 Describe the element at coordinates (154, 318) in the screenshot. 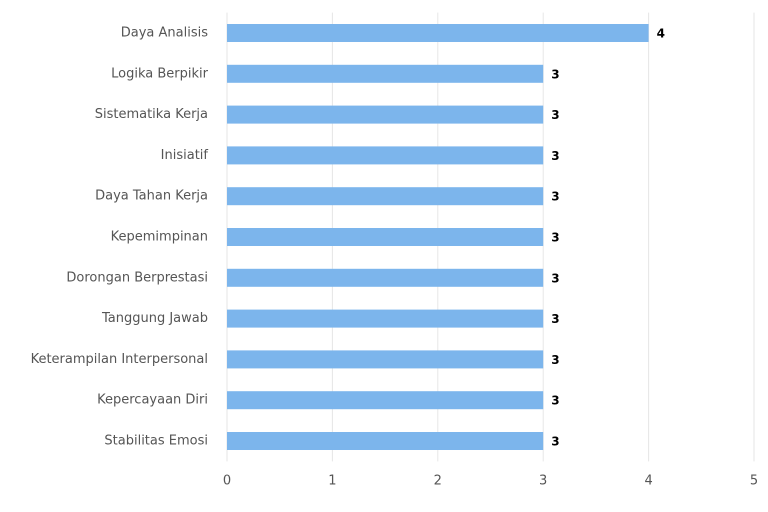

I see `y-tick-label: Tanggung Jawab` at that location.